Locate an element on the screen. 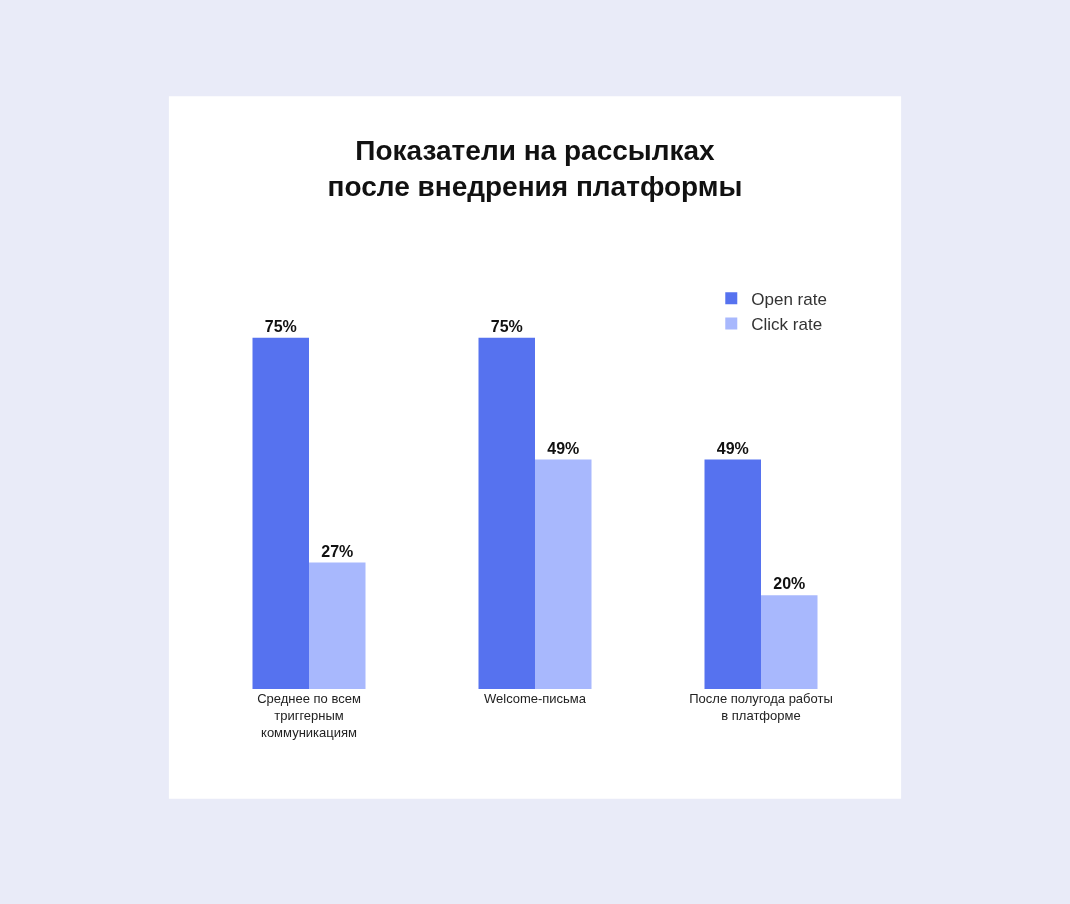 This screenshot has height=904, width=1070. chart-title: Показатели на рассылках после внедрения платформы is located at coordinates (535, 169).